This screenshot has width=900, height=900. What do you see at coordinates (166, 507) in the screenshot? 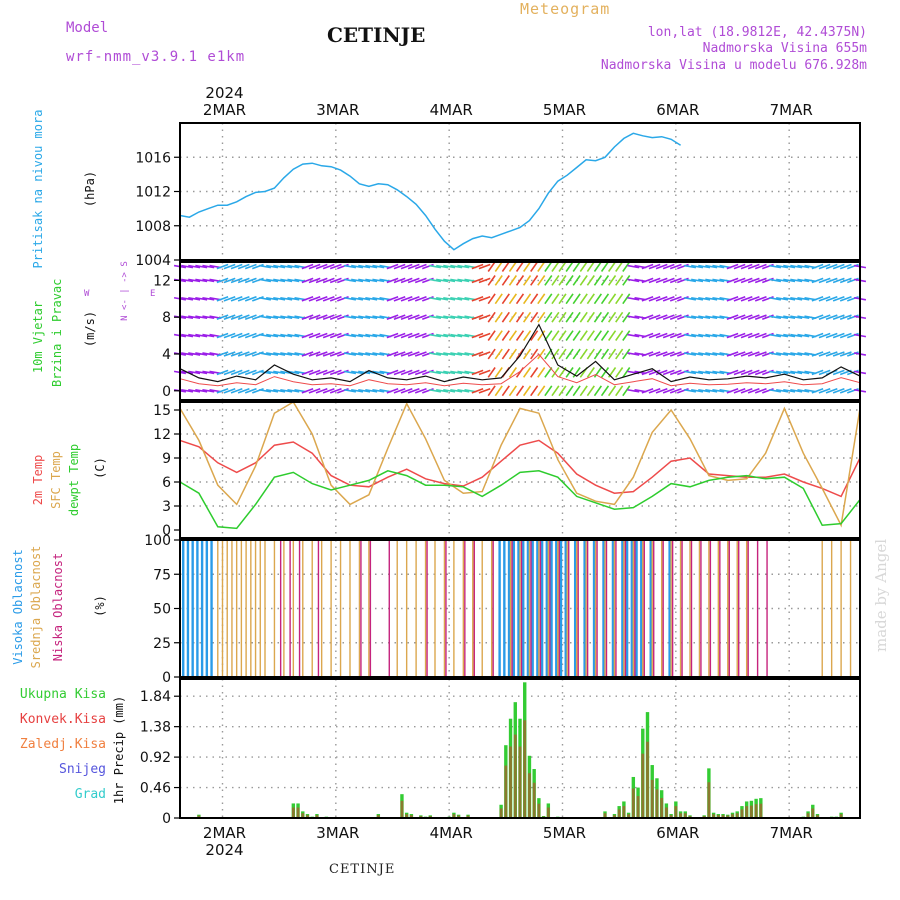
I see `temp-y-tick-label: 3` at bounding box center [166, 507].